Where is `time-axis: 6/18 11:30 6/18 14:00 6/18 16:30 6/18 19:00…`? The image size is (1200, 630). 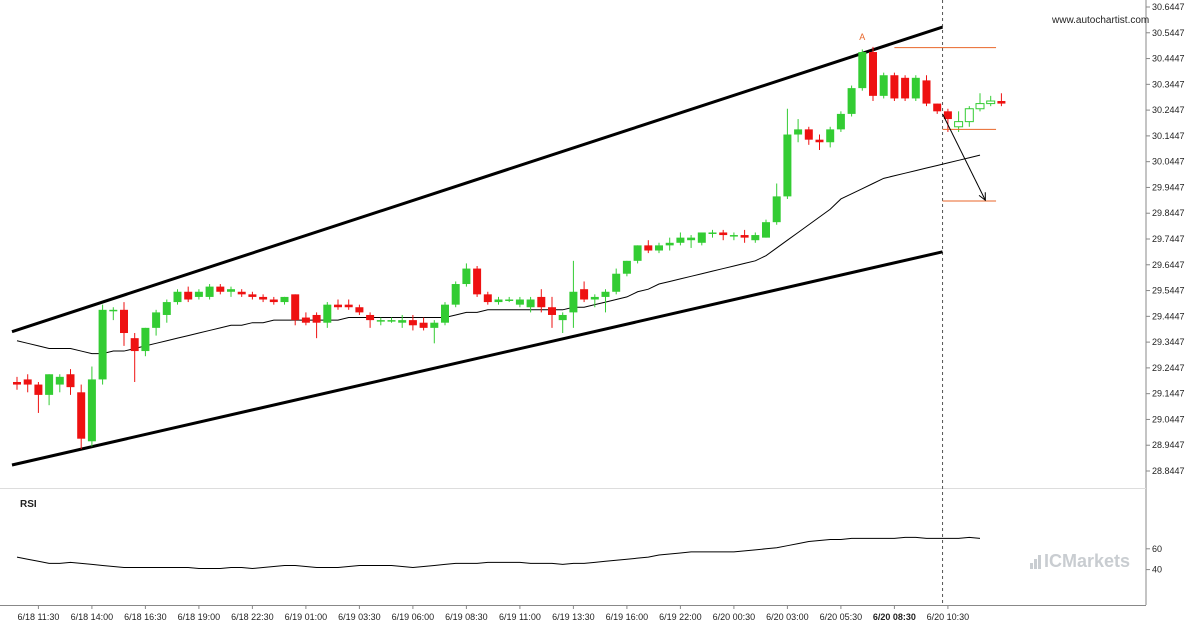 time-axis: 6/18 11:30 6/18 14:00 6/18 16:30 6/18 19:00… is located at coordinates (493, 613).